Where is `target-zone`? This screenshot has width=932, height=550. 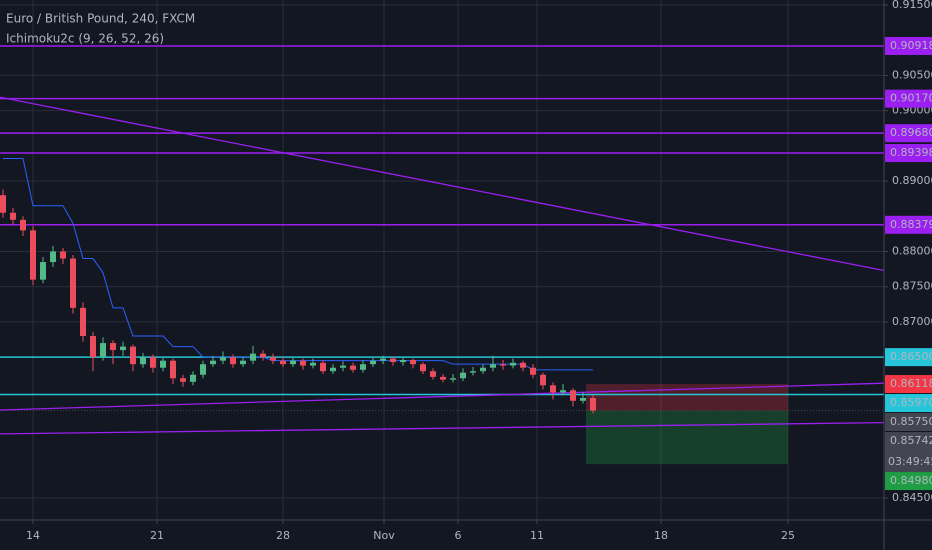 target-zone is located at coordinates (687, 437).